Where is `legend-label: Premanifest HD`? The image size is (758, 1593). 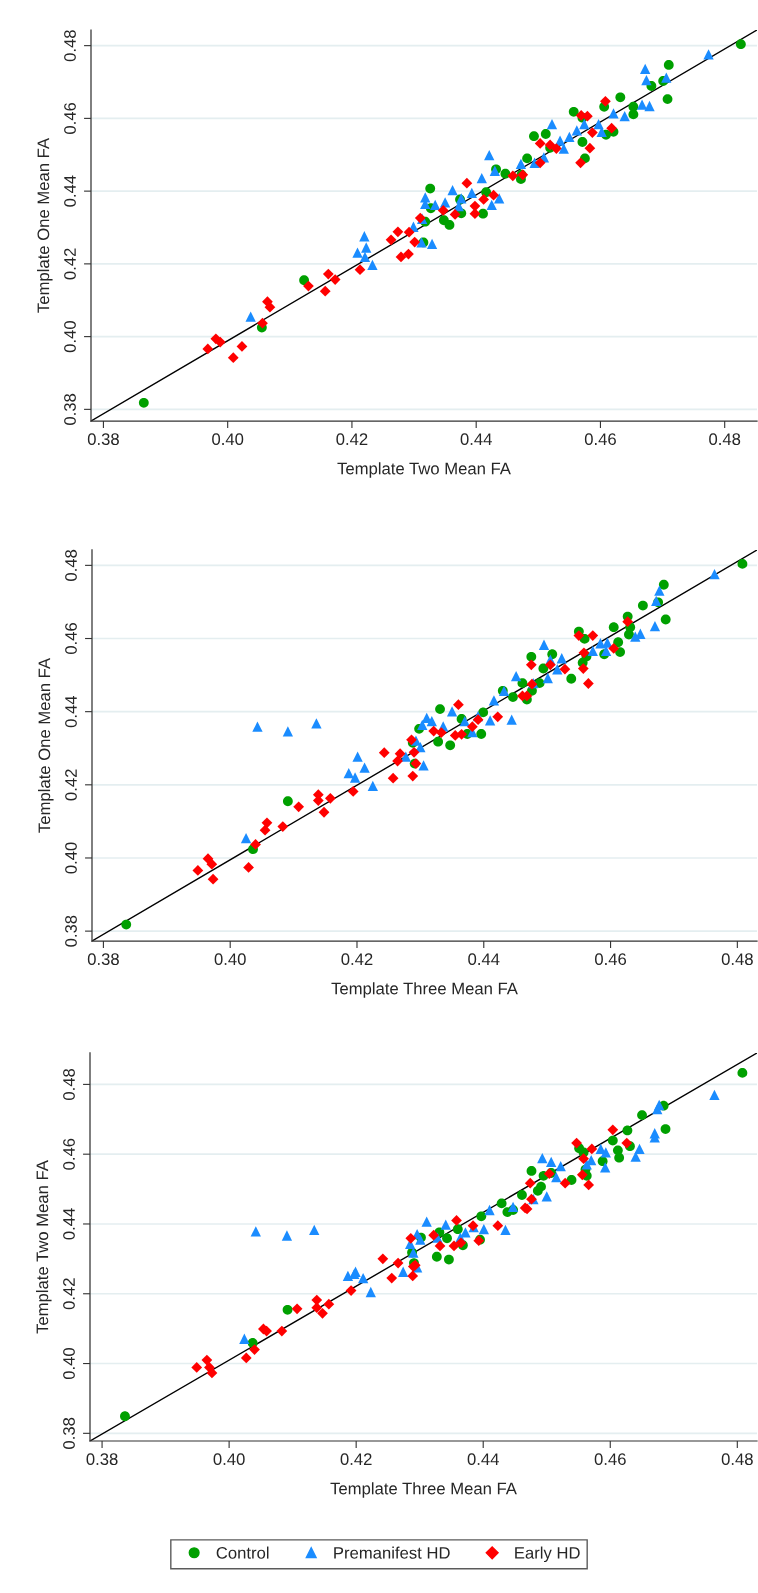 legend-label: Premanifest HD is located at coordinates (392, 1552).